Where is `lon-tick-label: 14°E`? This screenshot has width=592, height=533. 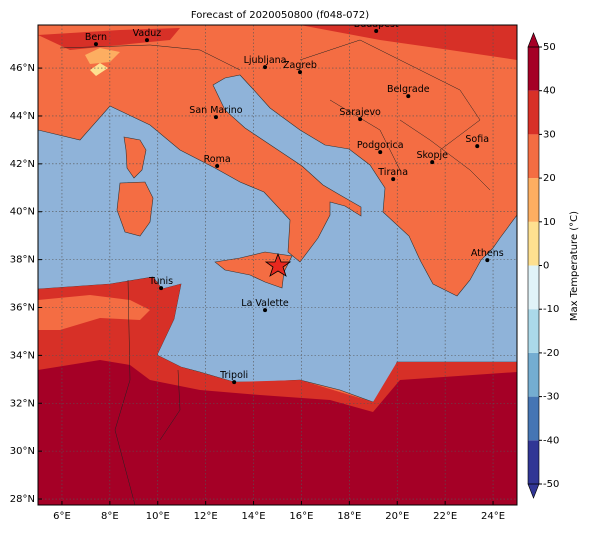
lon-tick-label: 14°E is located at coordinates (254, 516).